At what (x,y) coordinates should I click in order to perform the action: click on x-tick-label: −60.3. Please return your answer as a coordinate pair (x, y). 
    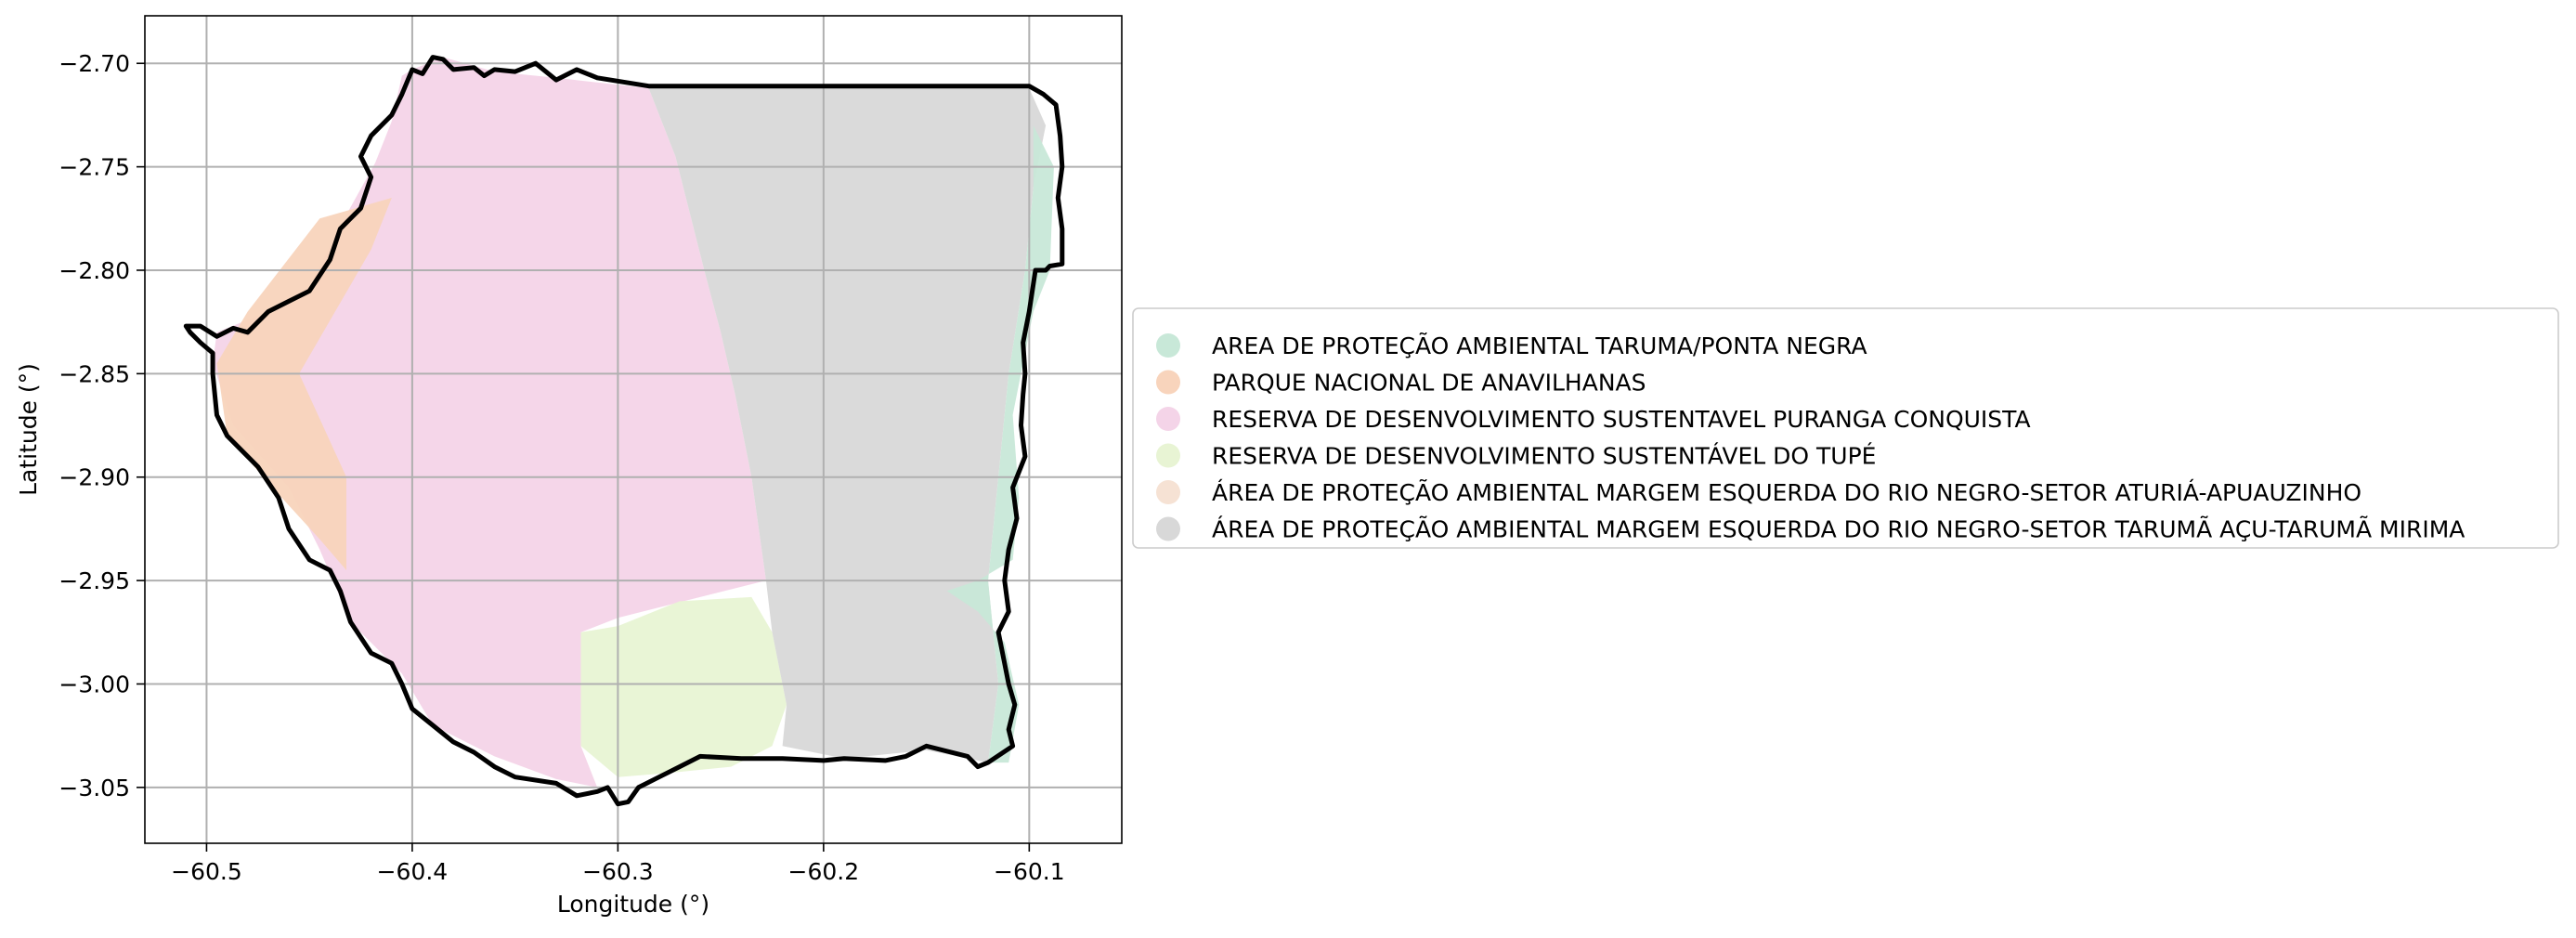
    Looking at the image, I should click on (618, 871).